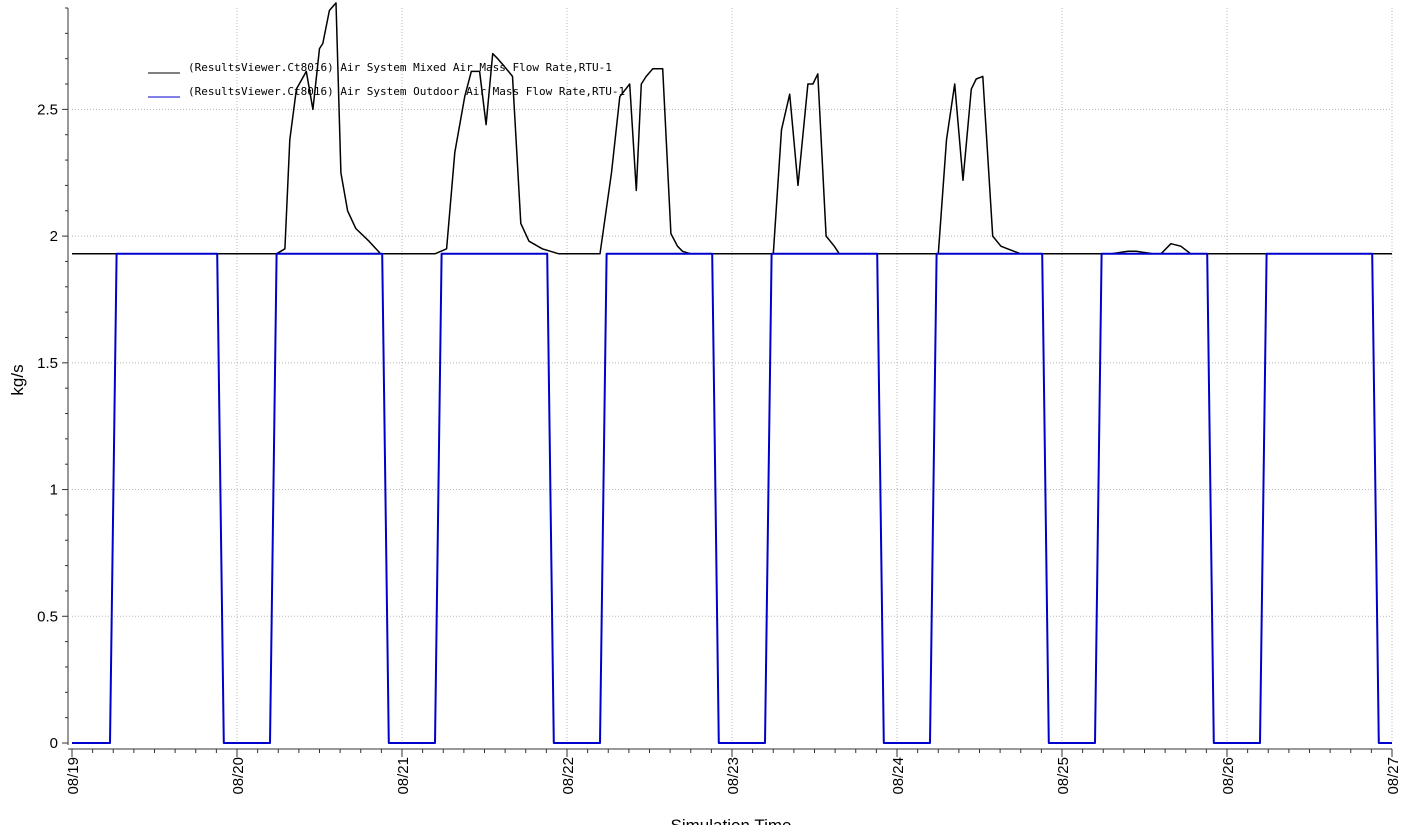  What do you see at coordinates (403, 776) in the screenshot?
I see `x-tick-label: 08/21` at bounding box center [403, 776].